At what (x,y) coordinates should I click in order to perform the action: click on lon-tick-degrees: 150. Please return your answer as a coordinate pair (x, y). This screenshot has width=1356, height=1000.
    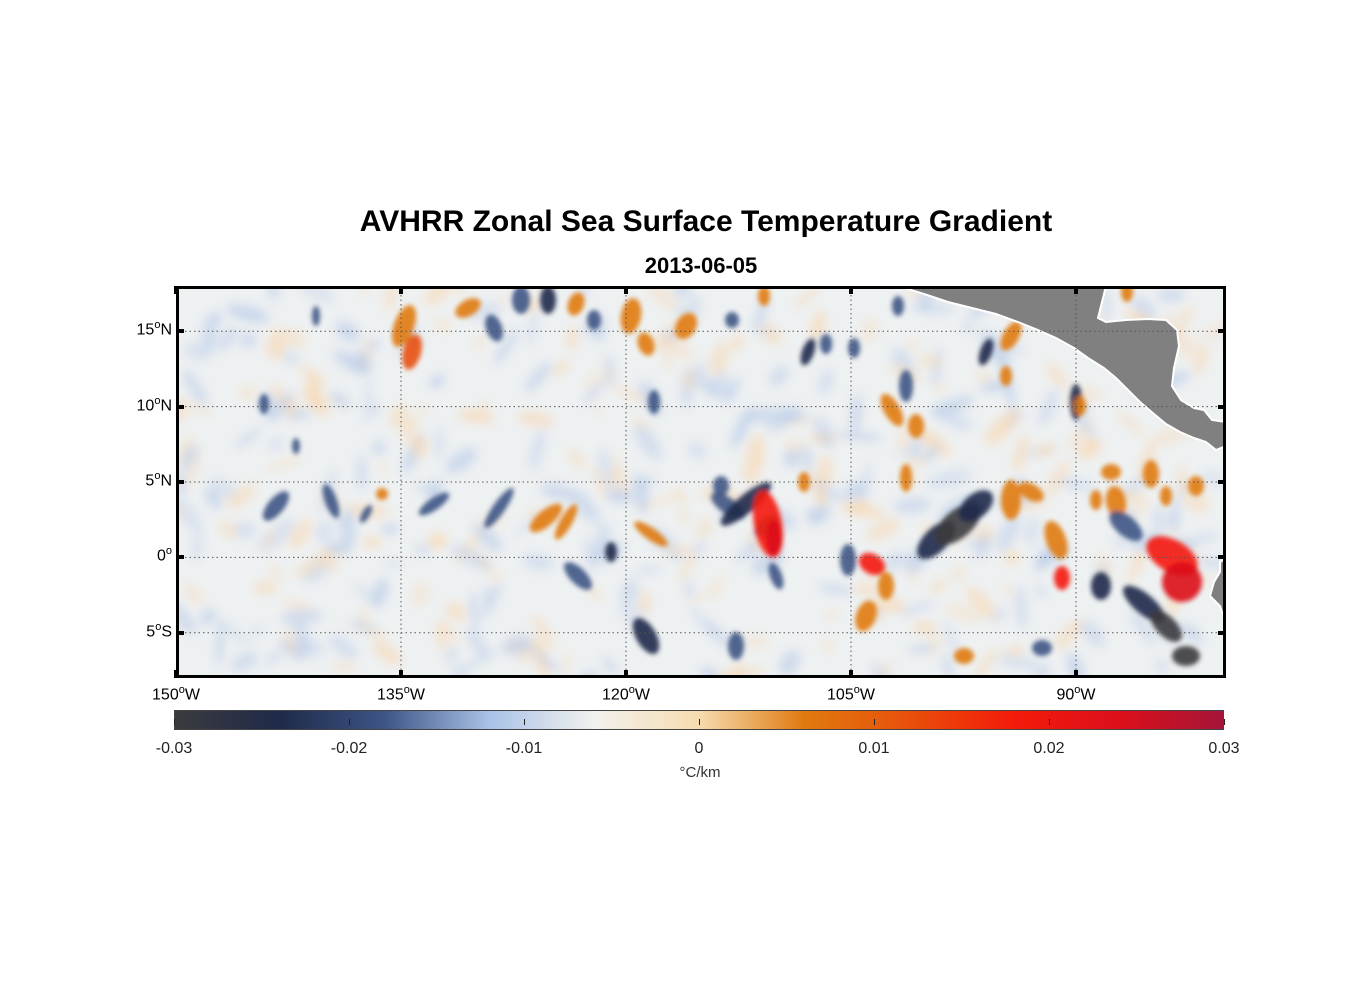
    Looking at the image, I should click on (165, 695).